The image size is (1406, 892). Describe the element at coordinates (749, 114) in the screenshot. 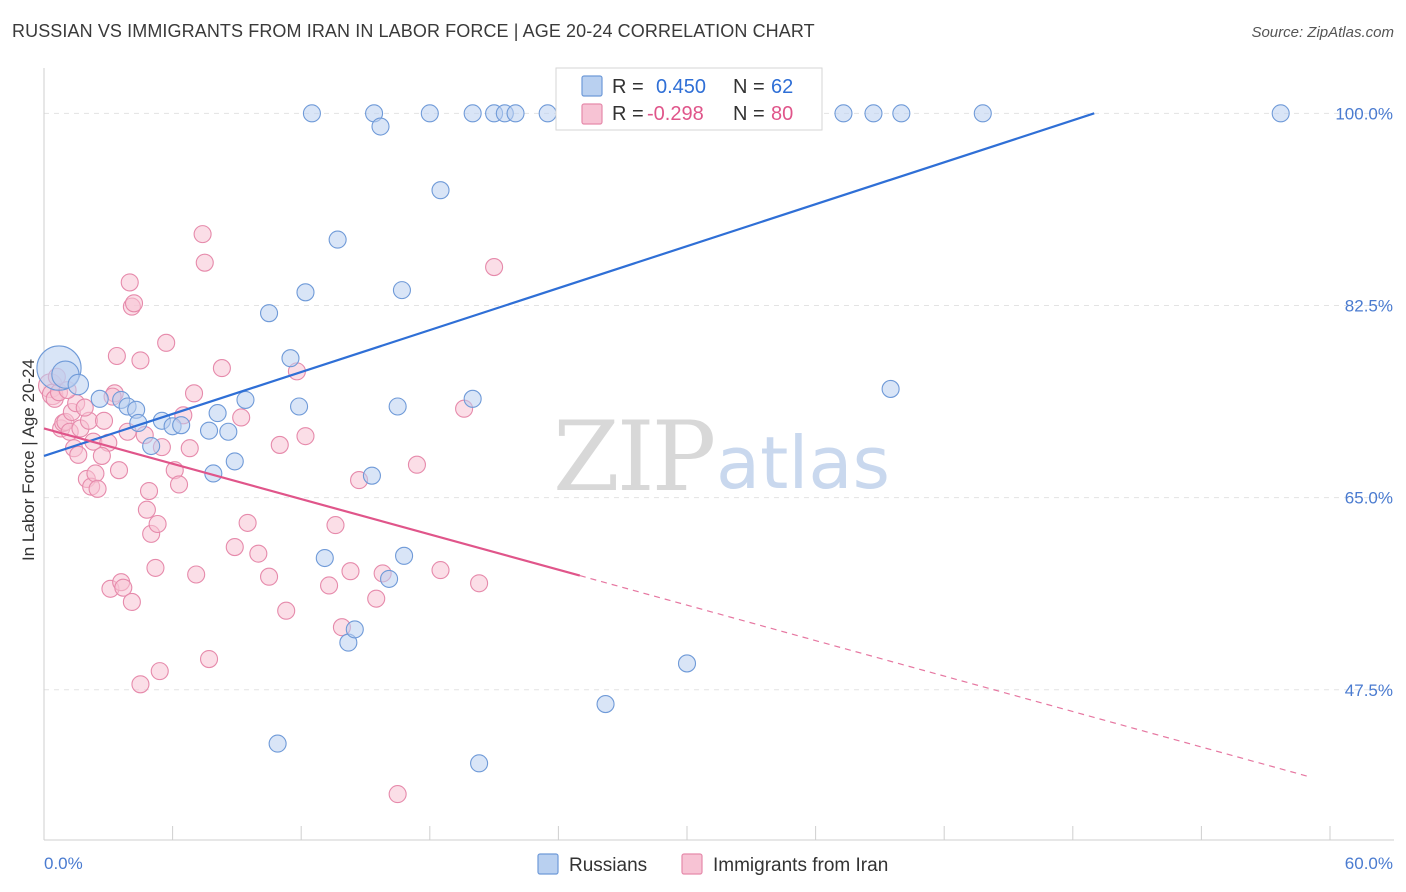

I see `legend-n-label-2: N =` at that location.